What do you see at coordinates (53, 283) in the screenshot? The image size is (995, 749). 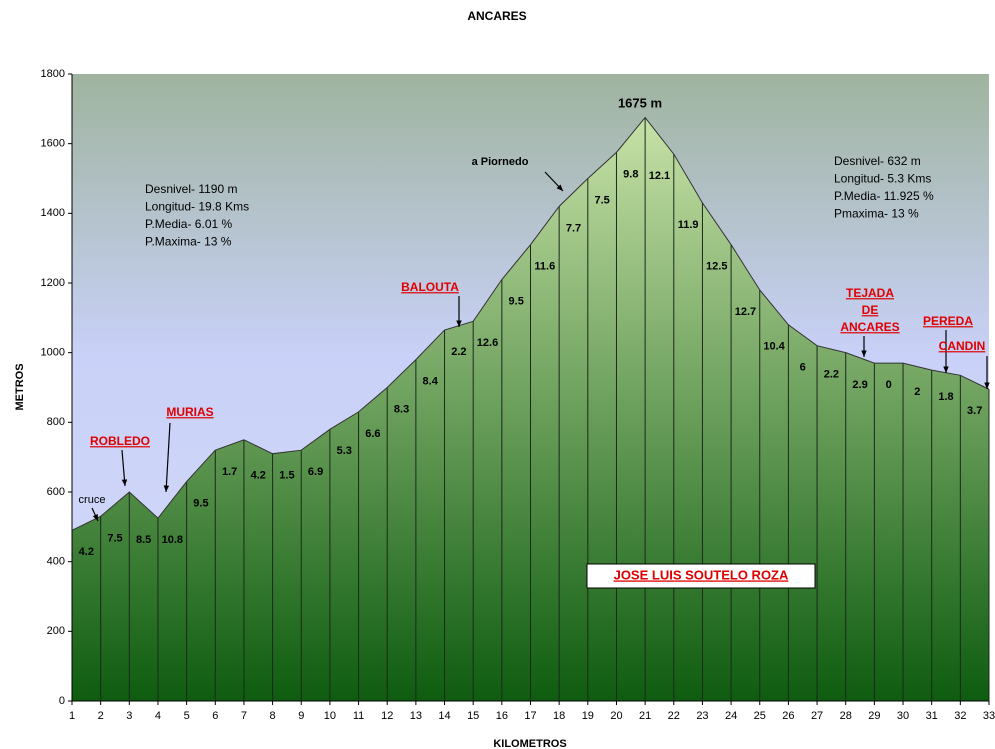 I see `y-tick-label: 1200` at bounding box center [53, 283].